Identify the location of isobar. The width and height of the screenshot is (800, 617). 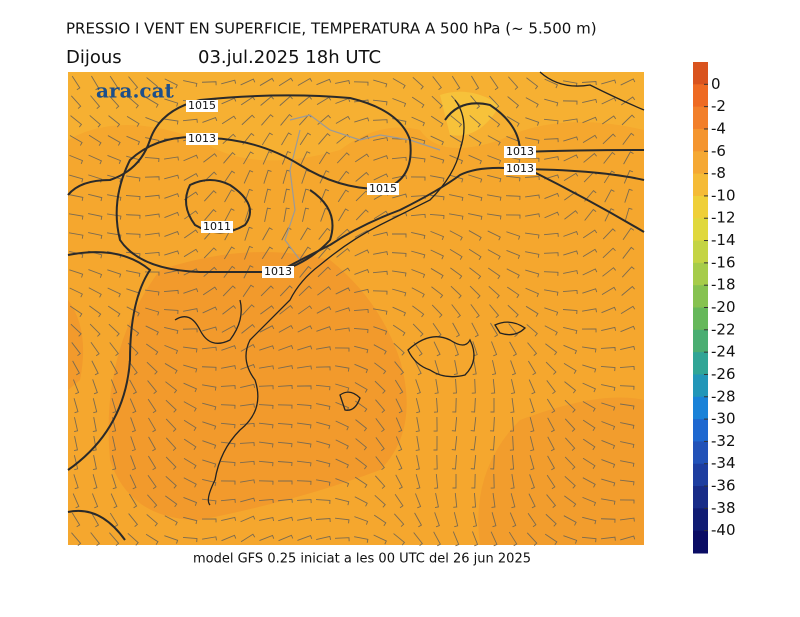
(218, 206).